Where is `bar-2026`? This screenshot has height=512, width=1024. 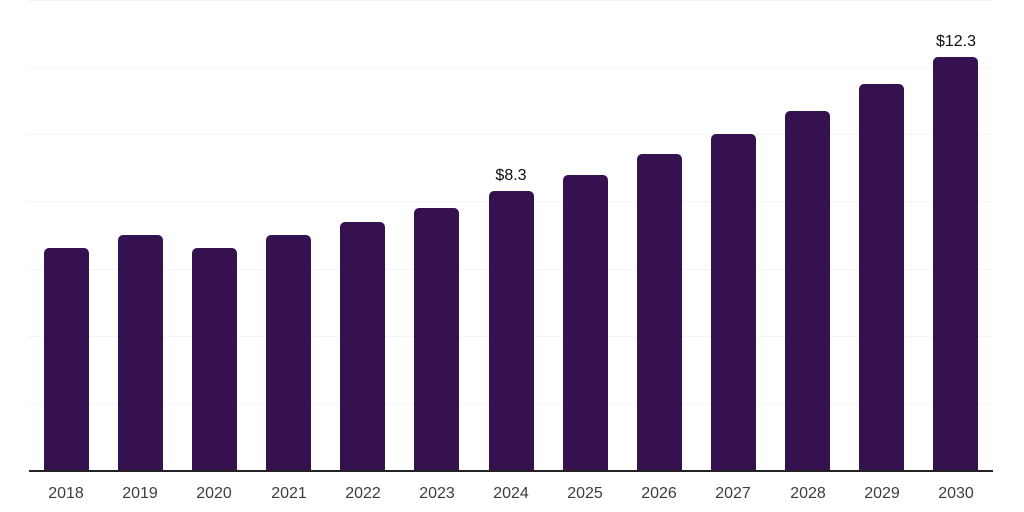 bar-2026 is located at coordinates (659, 312).